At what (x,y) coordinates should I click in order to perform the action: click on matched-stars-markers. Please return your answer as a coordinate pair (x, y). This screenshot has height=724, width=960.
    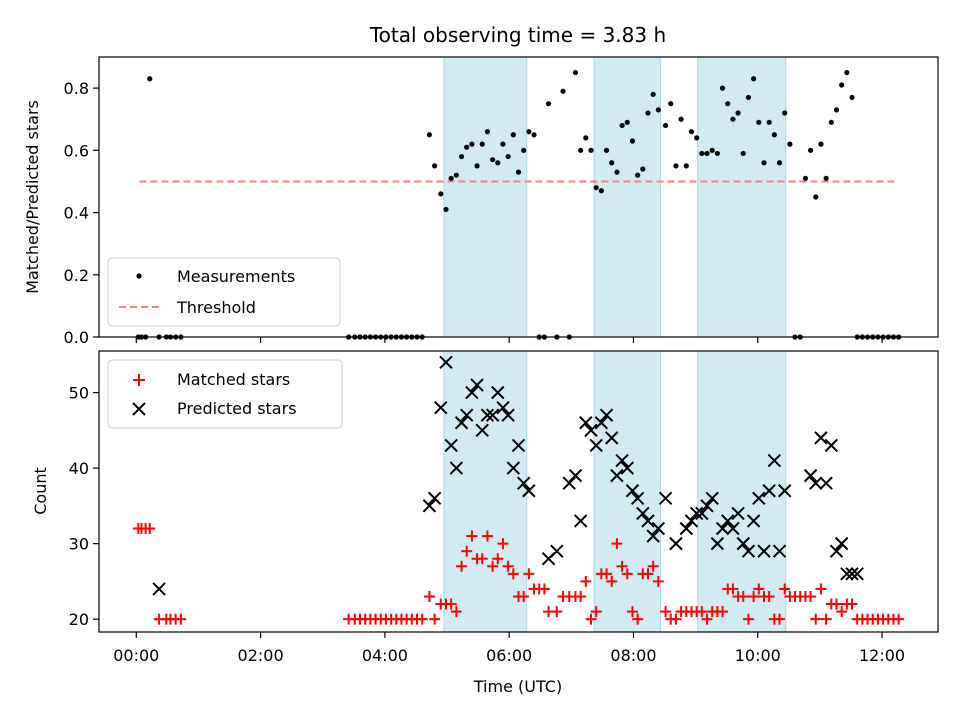
    Looking at the image, I should click on (518, 574).